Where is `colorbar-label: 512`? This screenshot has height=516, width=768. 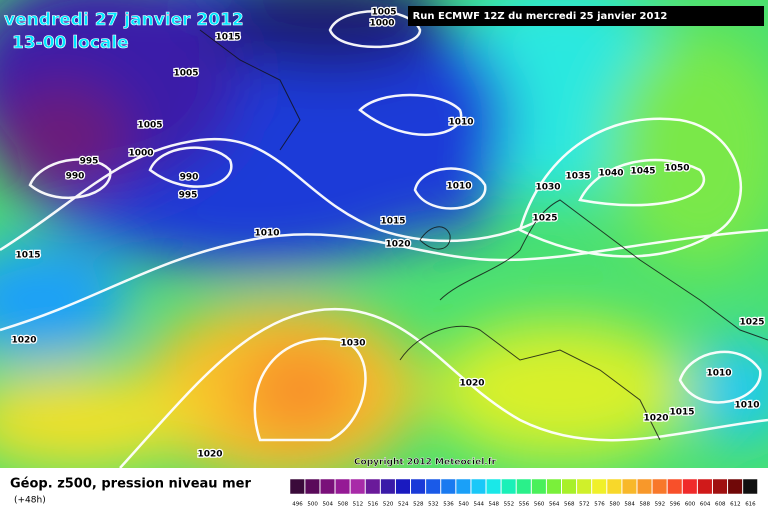
colorbar-label: 512 is located at coordinates (358, 505).